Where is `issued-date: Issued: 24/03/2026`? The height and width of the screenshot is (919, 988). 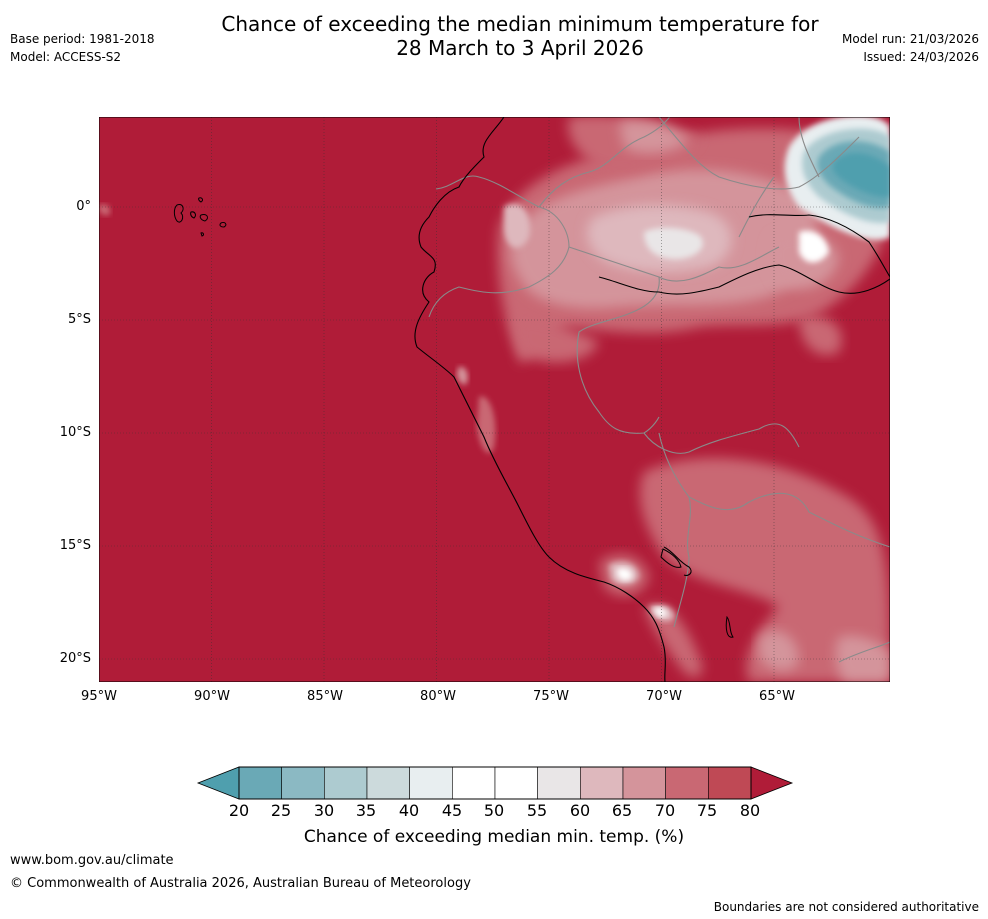 issued-date: Issued: 24/03/2026 is located at coordinates (921, 57).